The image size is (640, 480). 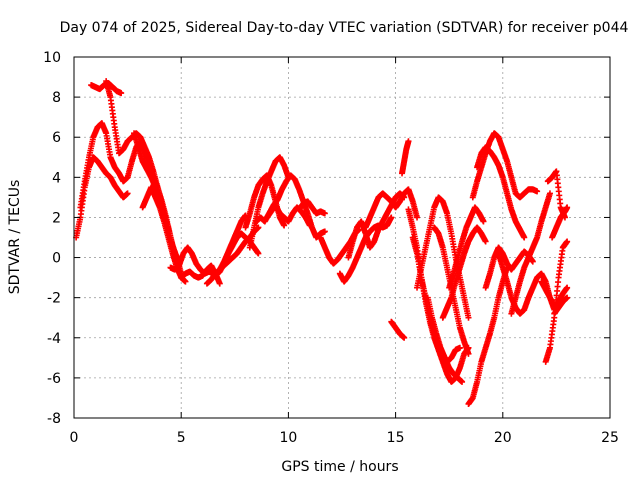 What do you see at coordinates (54, 299) in the screenshot?
I see `y-tick-label: -2` at bounding box center [54, 299].